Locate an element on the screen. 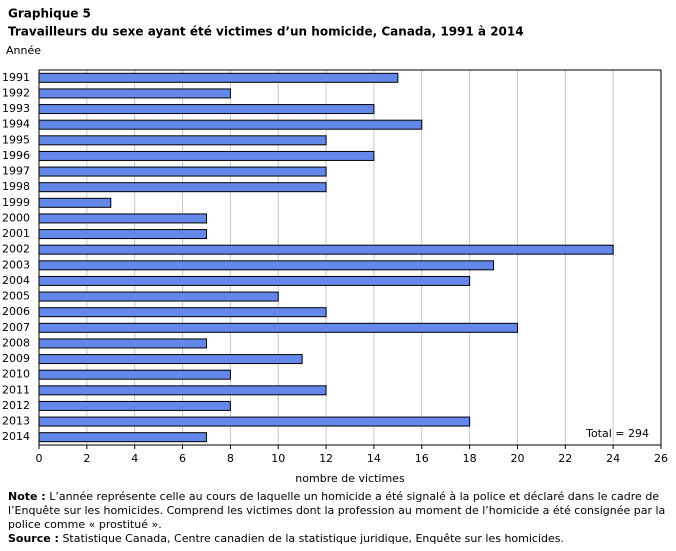 The height and width of the screenshot is (551, 676). x-tick-label: 0 is located at coordinates (39, 458).